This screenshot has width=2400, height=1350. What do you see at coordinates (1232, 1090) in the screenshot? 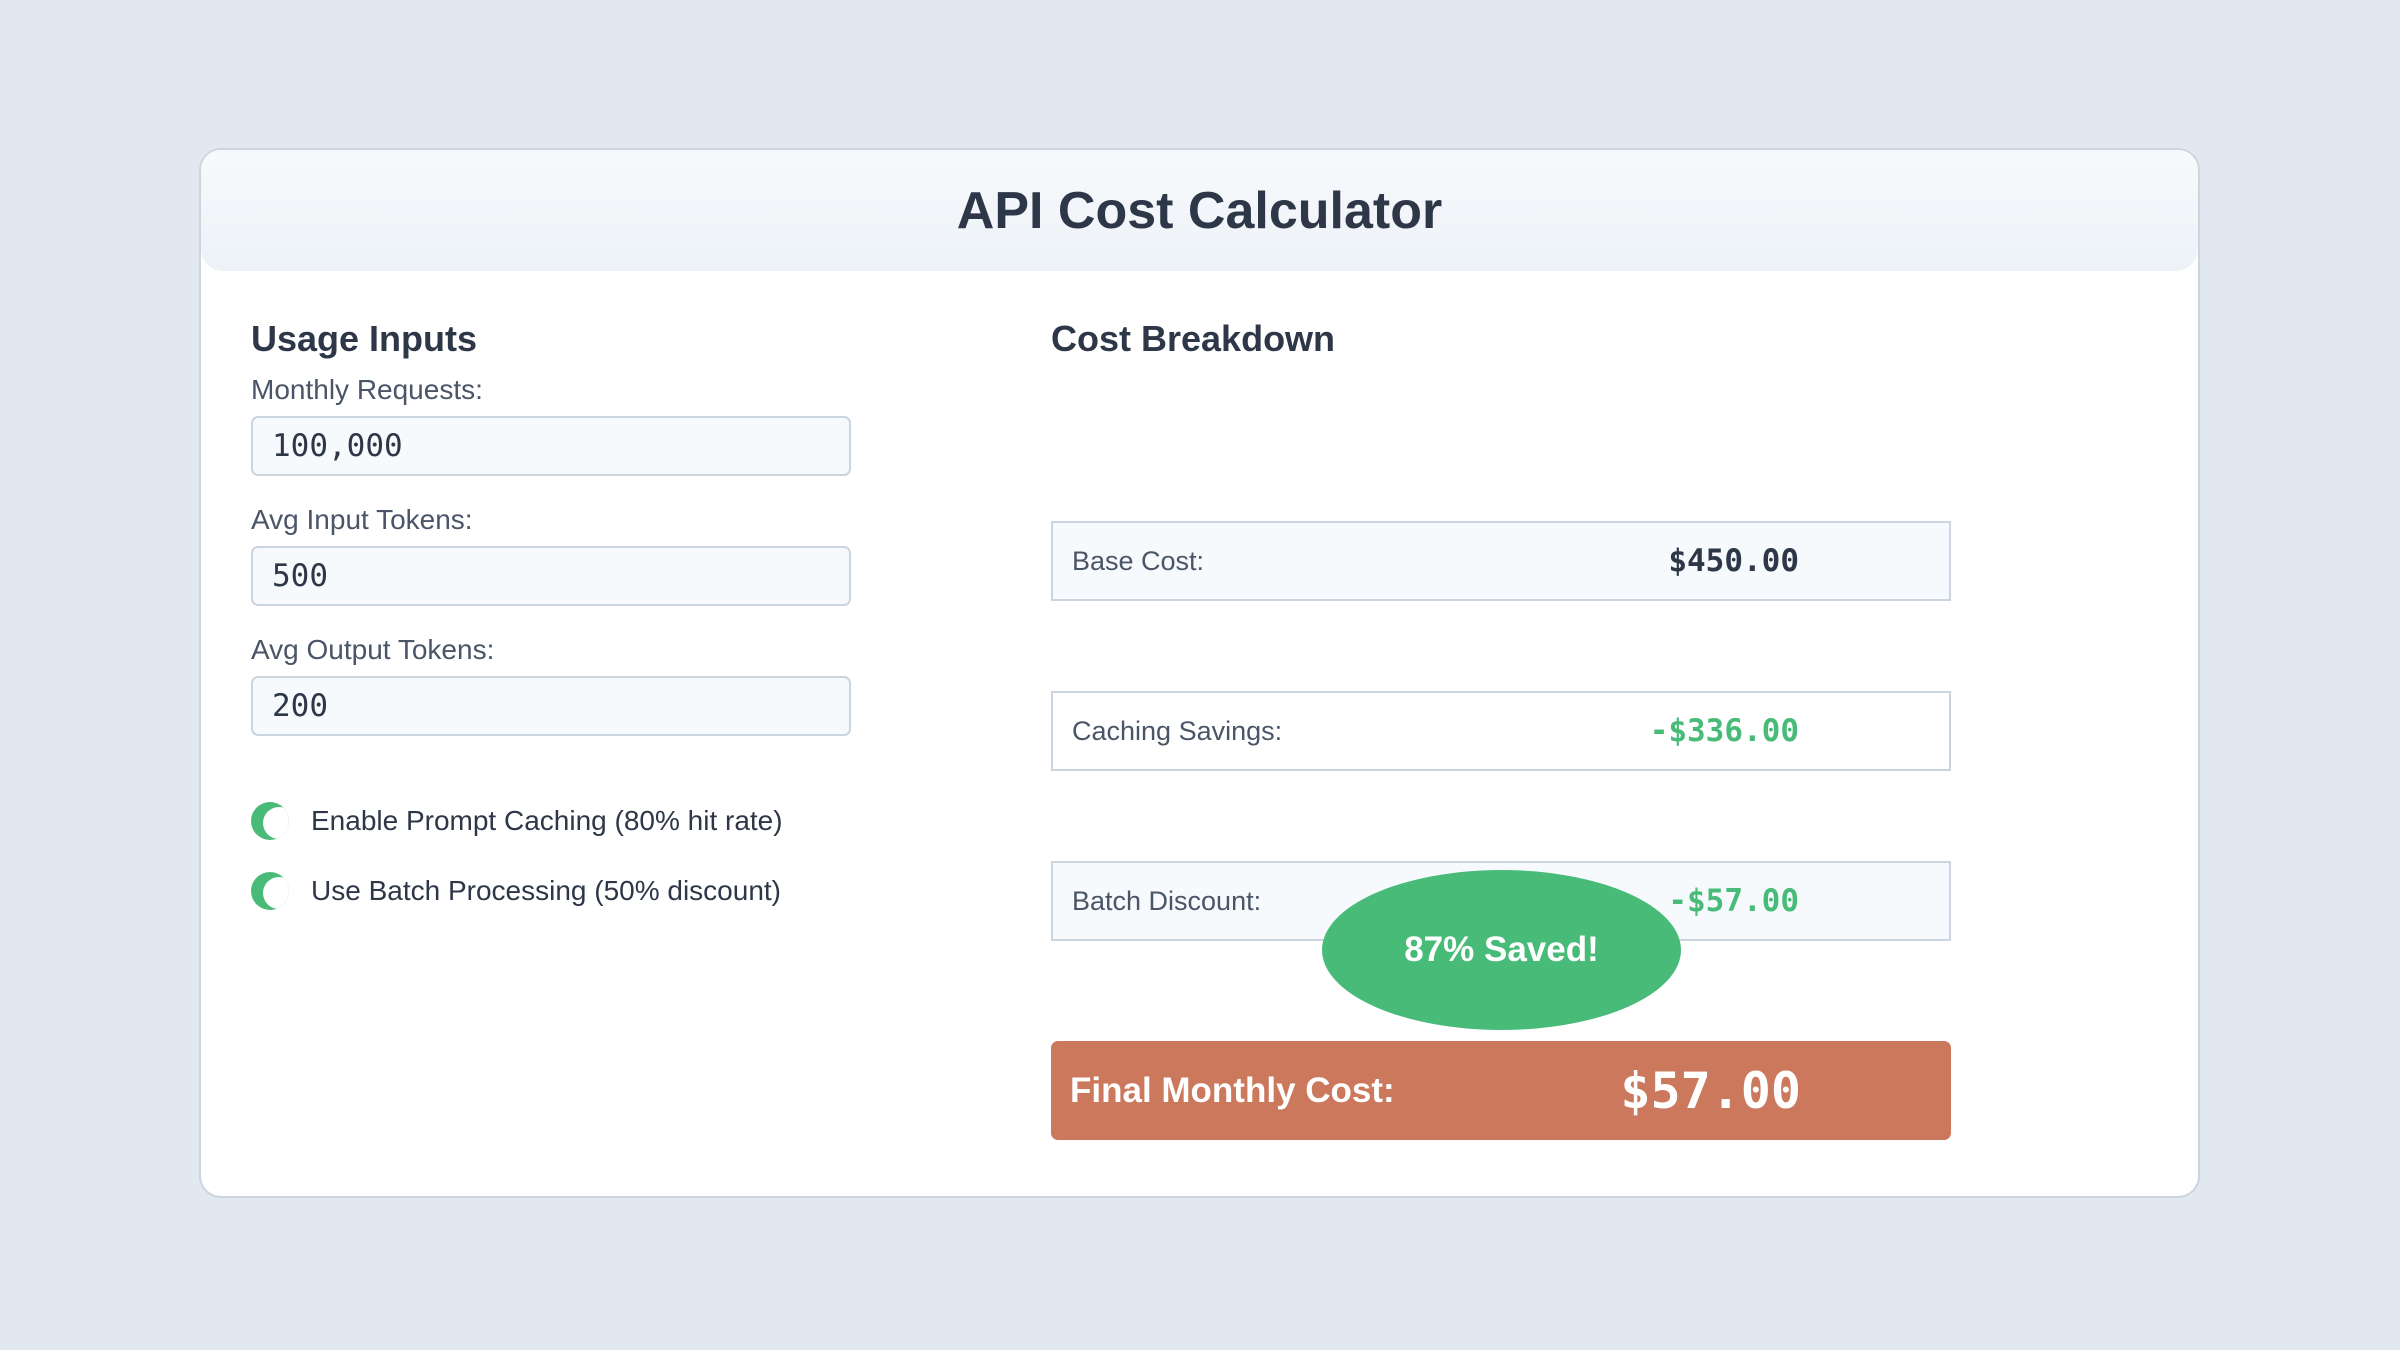
I see `final-cost-label: Final Monthly Cost:` at bounding box center [1232, 1090].